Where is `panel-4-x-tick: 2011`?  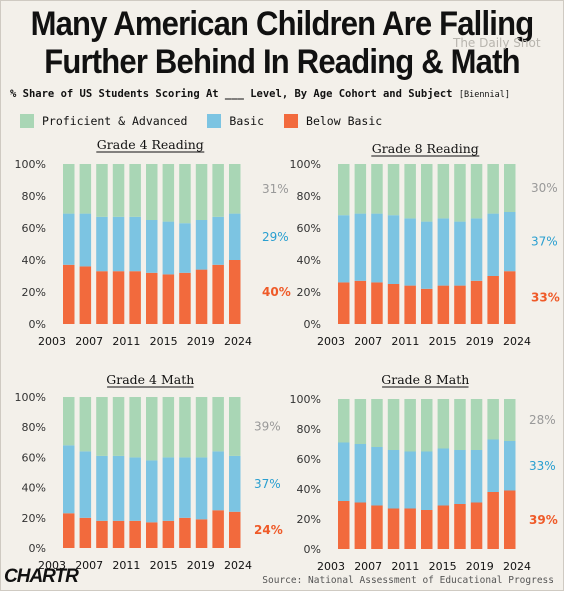
panel-4-x-tick: 2011 is located at coordinates (405, 566).